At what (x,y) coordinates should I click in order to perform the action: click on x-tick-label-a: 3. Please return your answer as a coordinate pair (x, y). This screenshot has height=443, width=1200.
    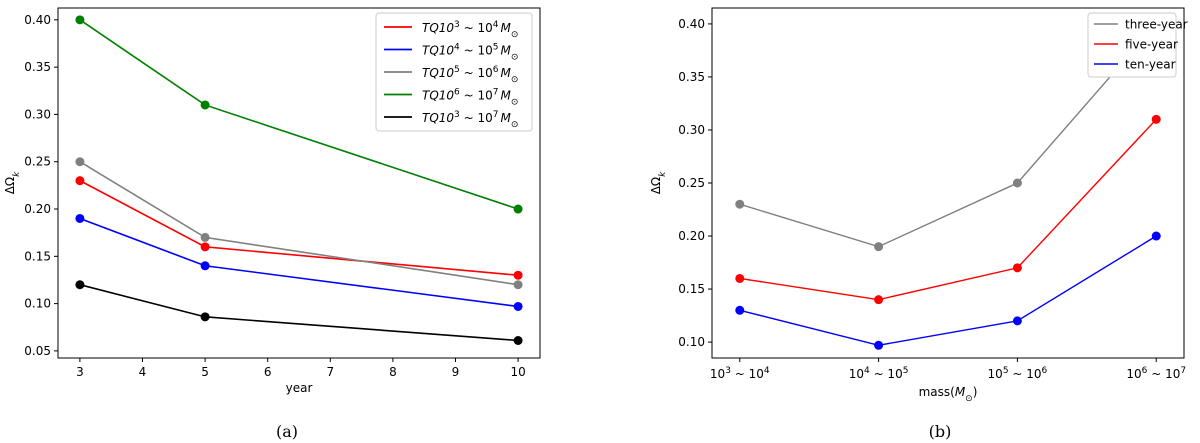
    Looking at the image, I should click on (80, 372).